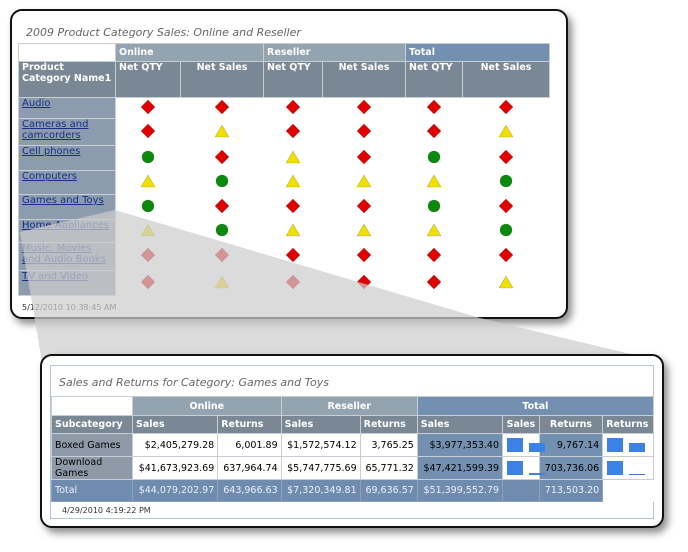 This screenshot has height=552, width=688. Describe the element at coordinates (334, 52) in the screenshot. I see `group-reseller: Reseller` at that location.